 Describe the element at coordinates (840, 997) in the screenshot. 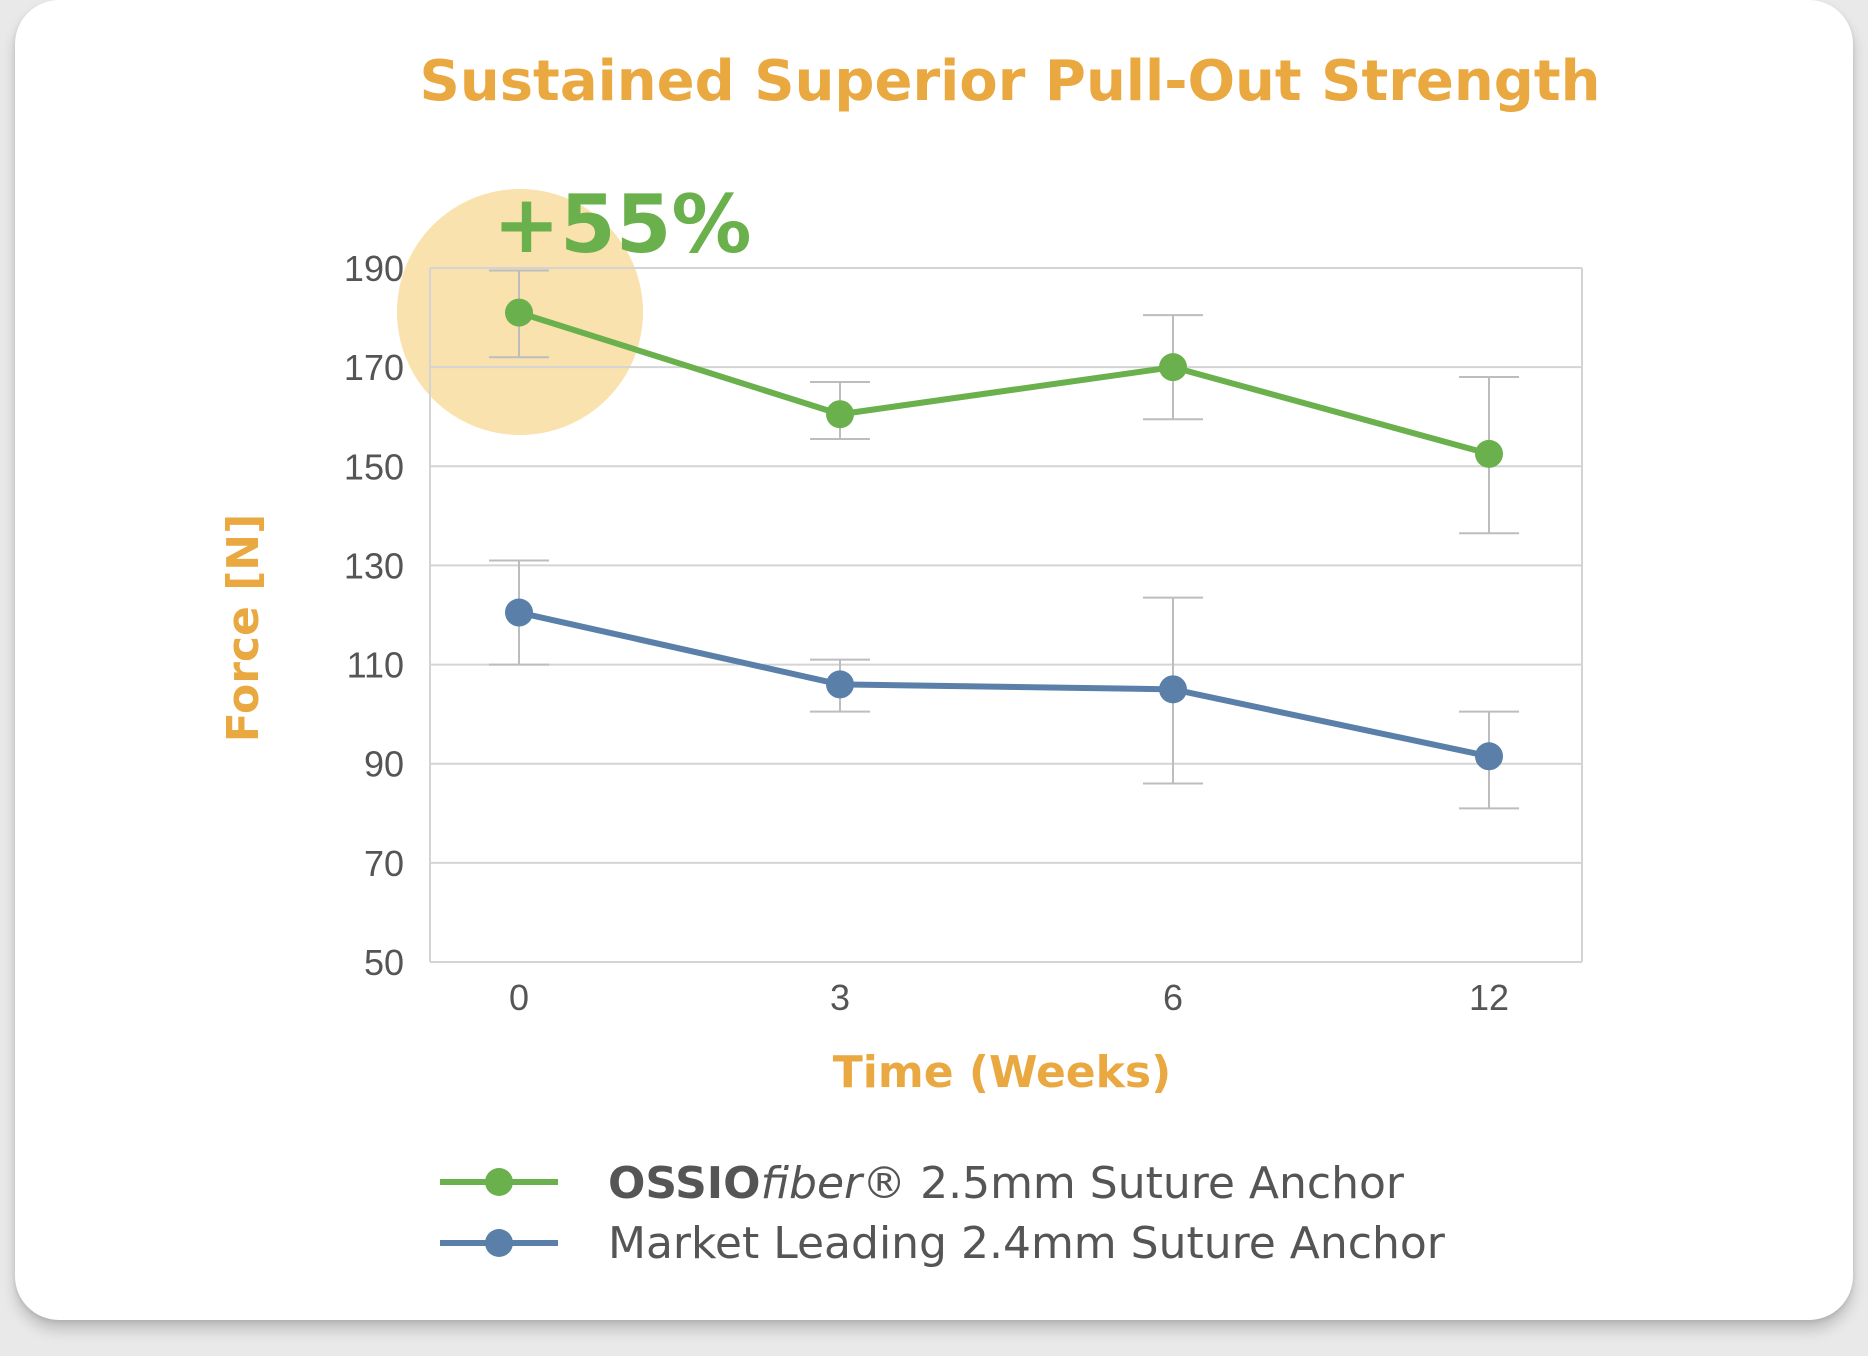

I see `x-tick-3: 3` at that location.